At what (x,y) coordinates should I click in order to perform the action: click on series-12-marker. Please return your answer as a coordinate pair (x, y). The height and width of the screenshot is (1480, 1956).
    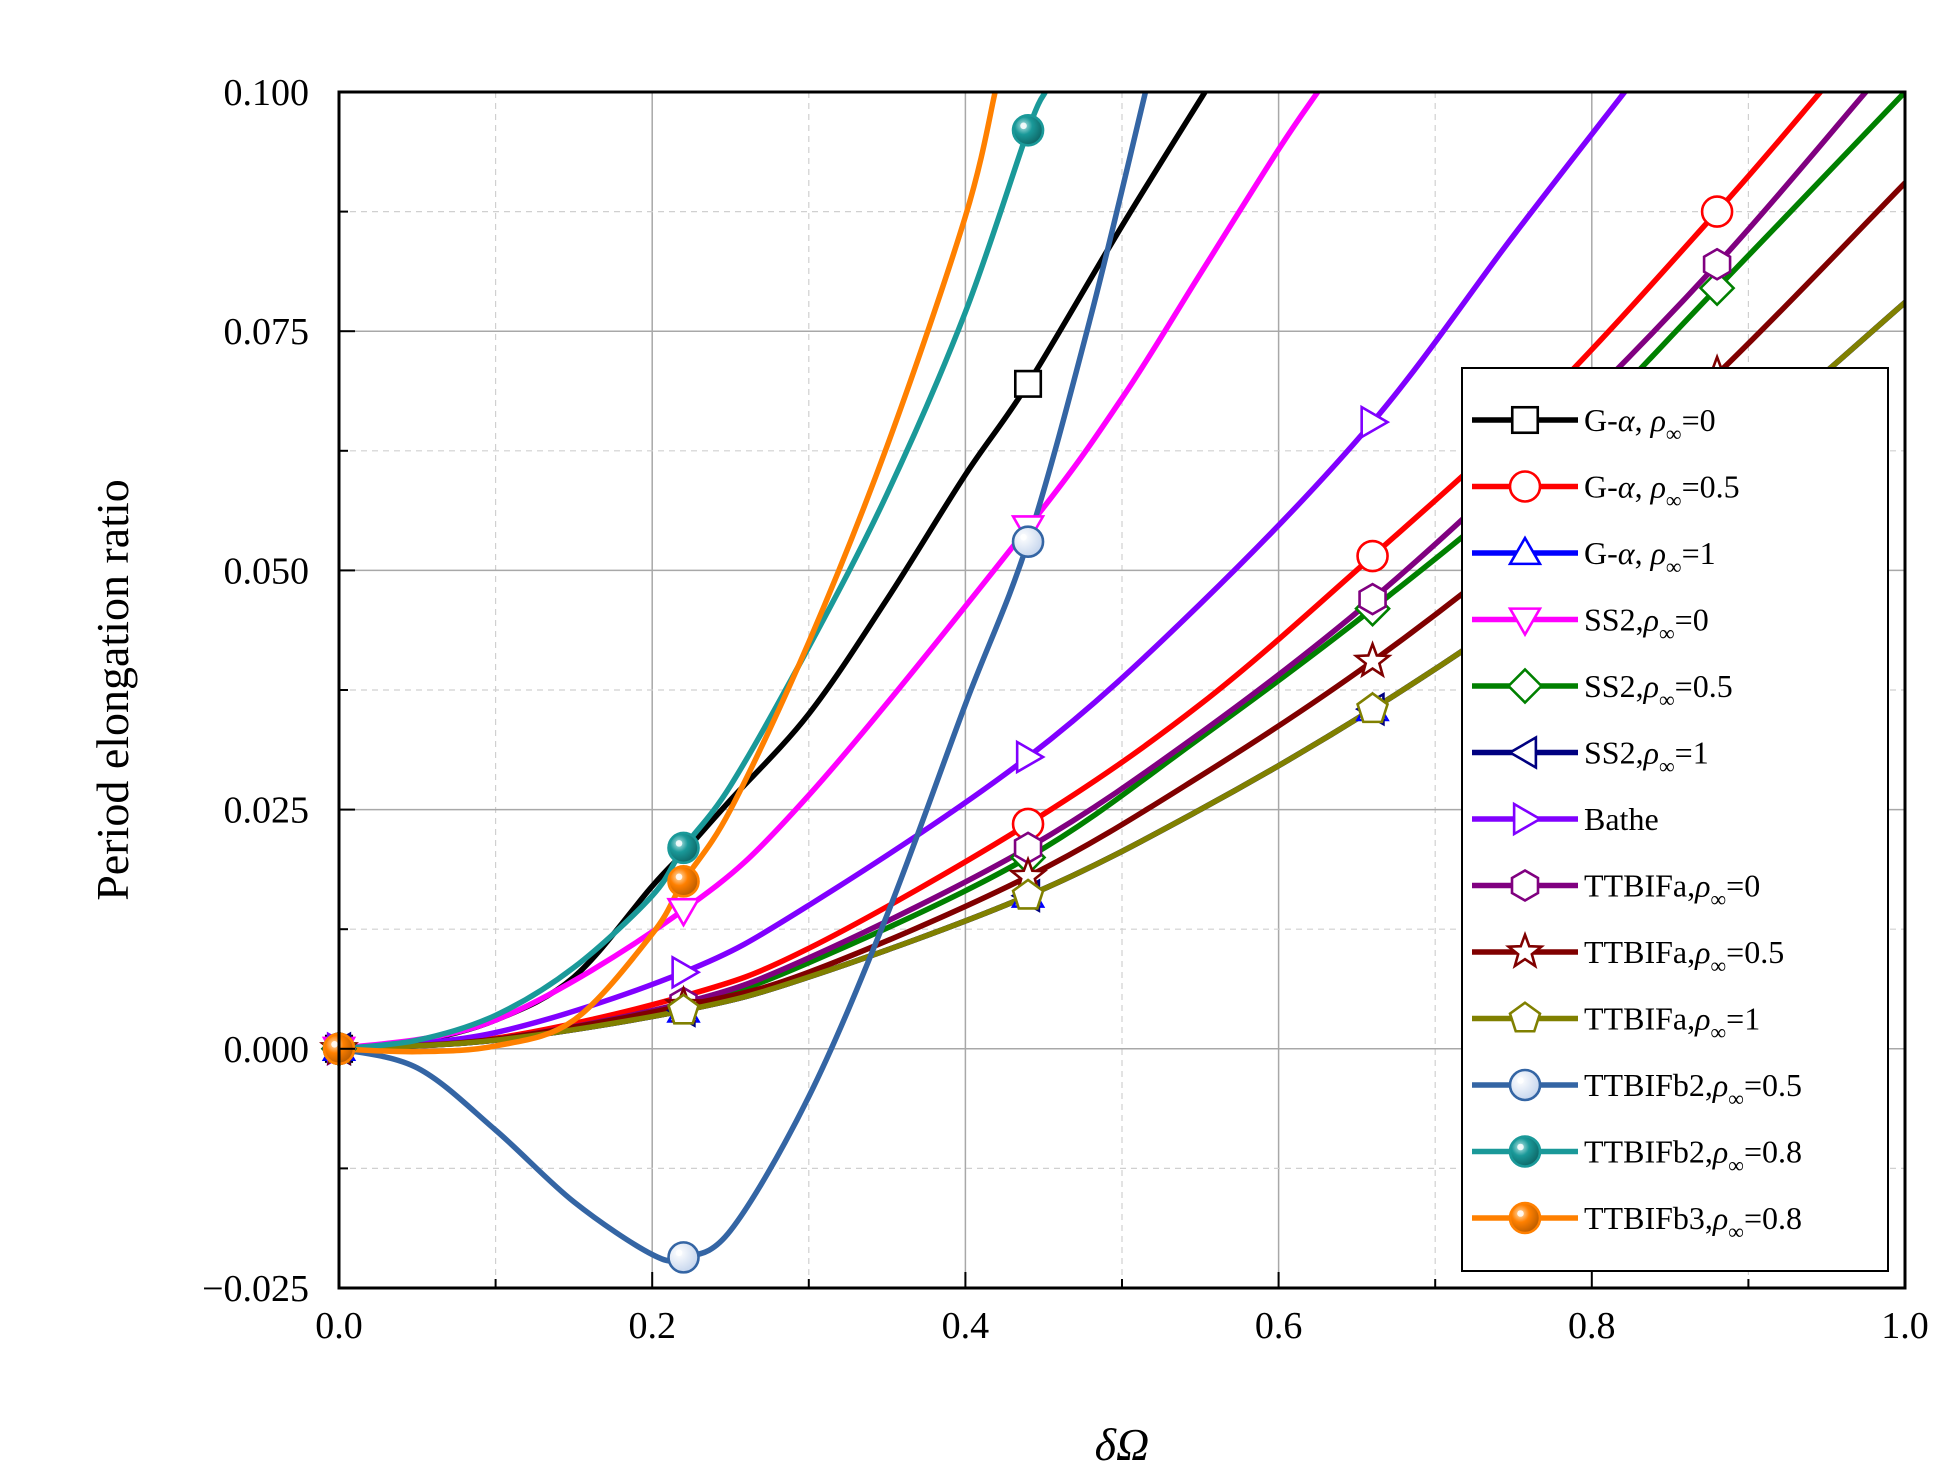
    Looking at the image, I should click on (683, 881).